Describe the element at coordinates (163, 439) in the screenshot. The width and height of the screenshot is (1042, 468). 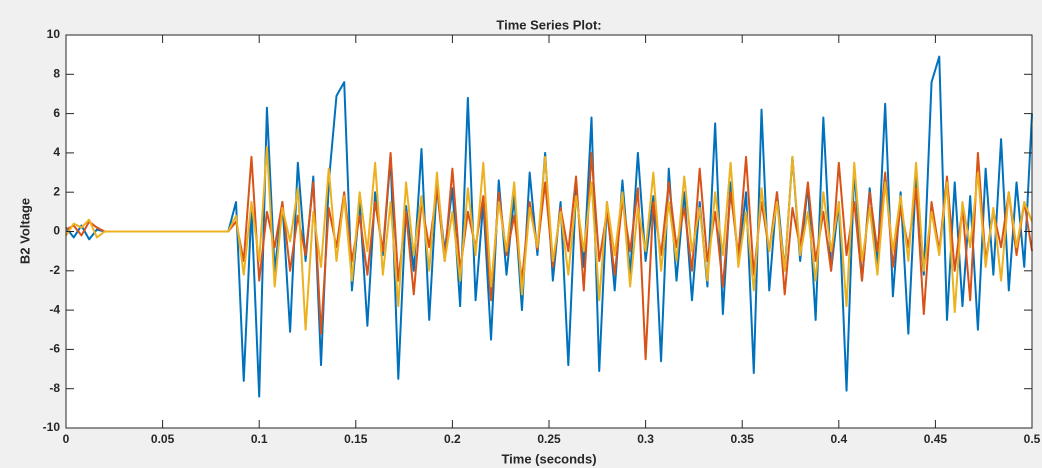
I see `x-tick-label: 0.05` at that location.